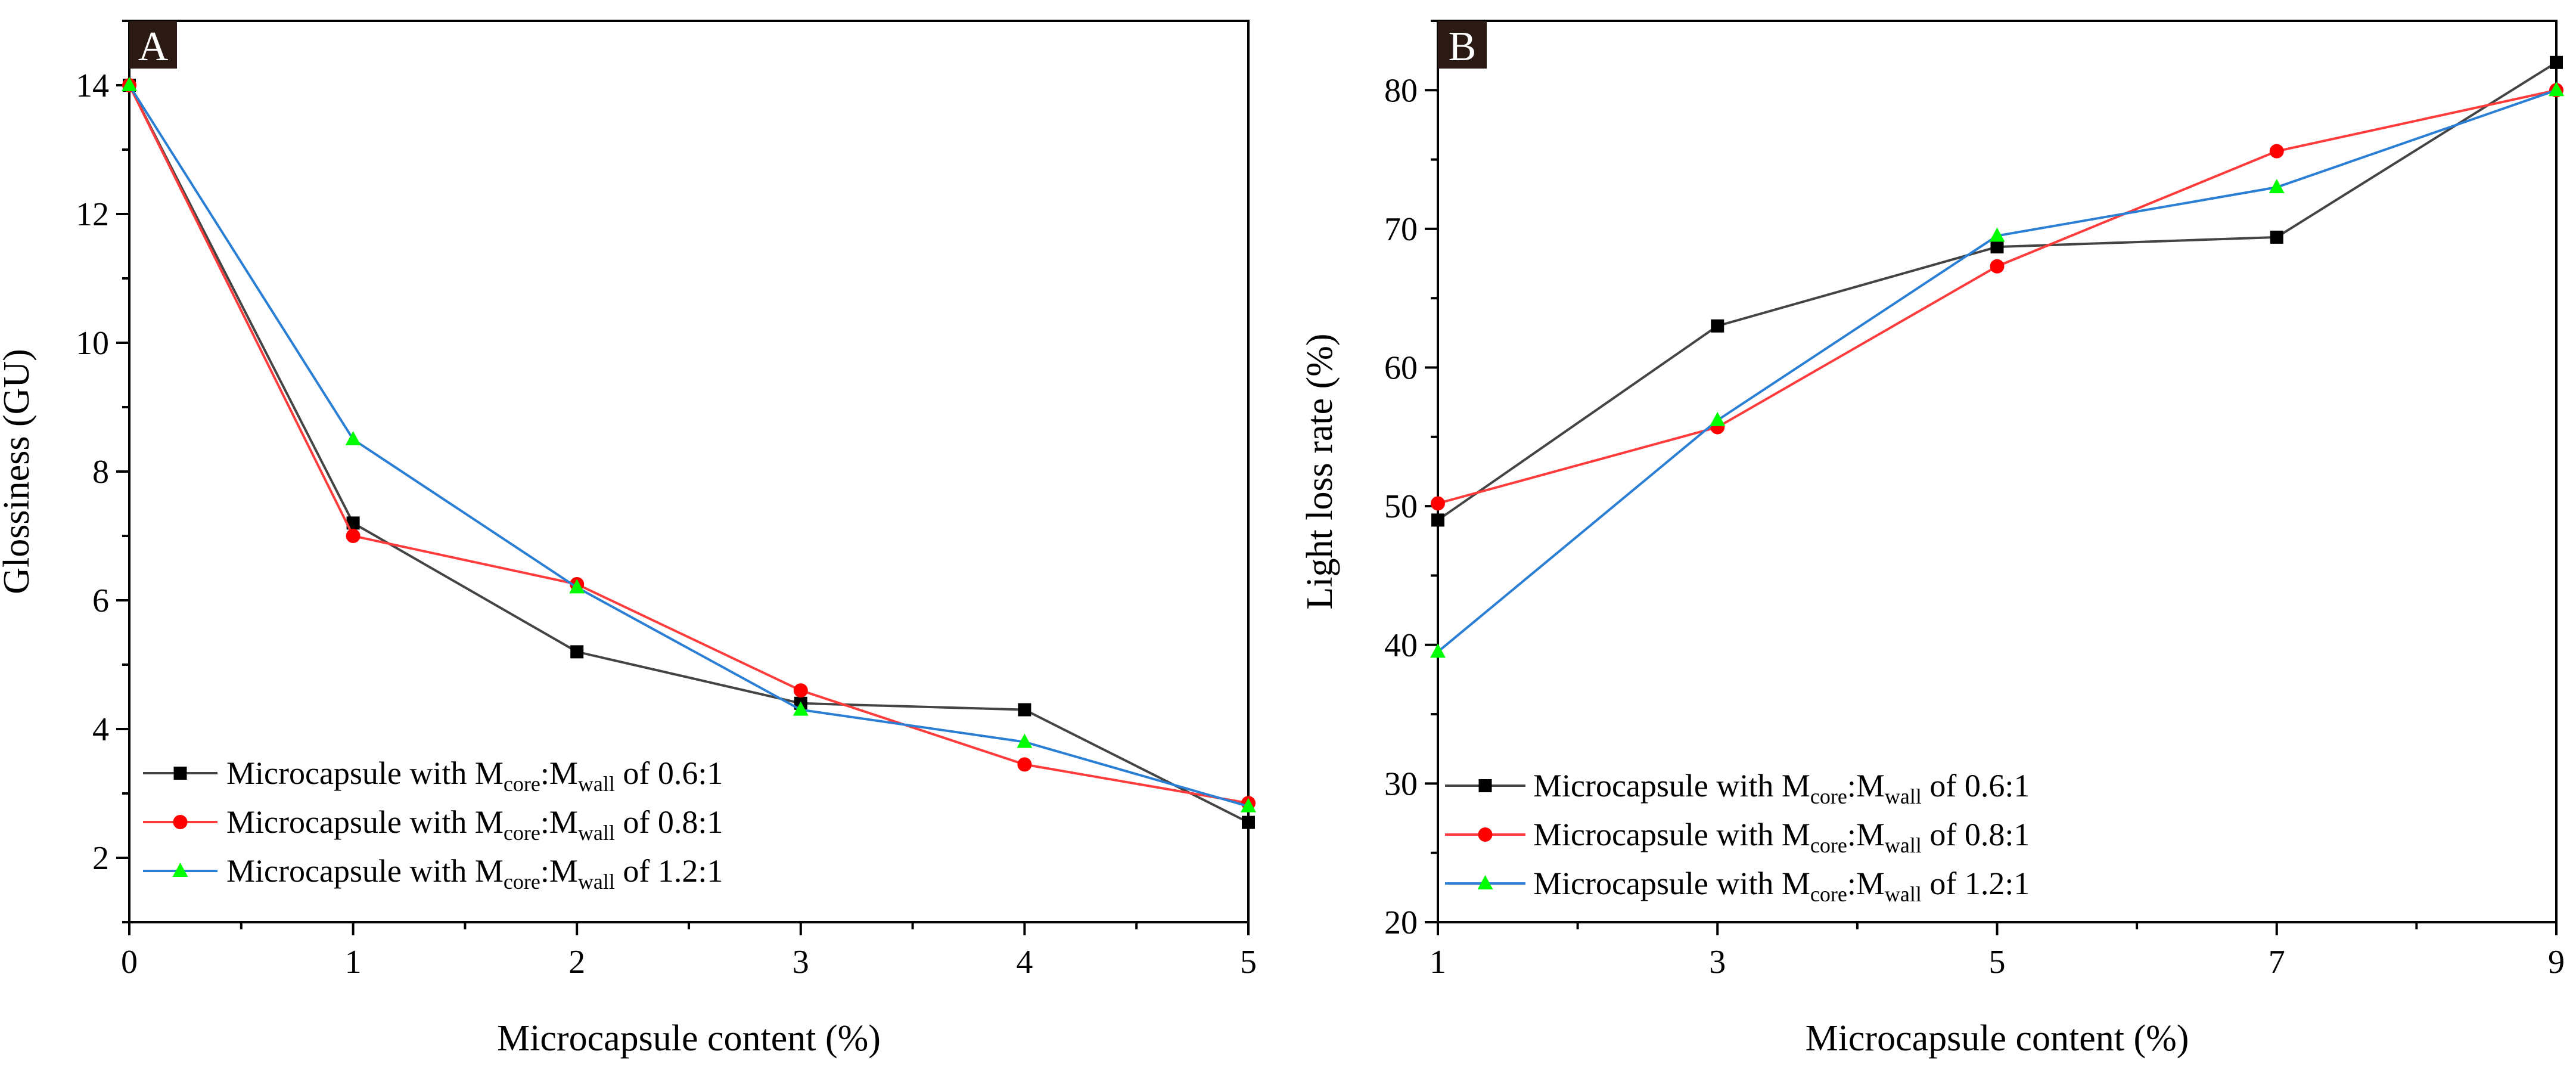 The image size is (2576, 1076). What do you see at coordinates (2277, 962) in the screenshot?
I see `x-tick-label: 7` at bounding box center [2277, 962].